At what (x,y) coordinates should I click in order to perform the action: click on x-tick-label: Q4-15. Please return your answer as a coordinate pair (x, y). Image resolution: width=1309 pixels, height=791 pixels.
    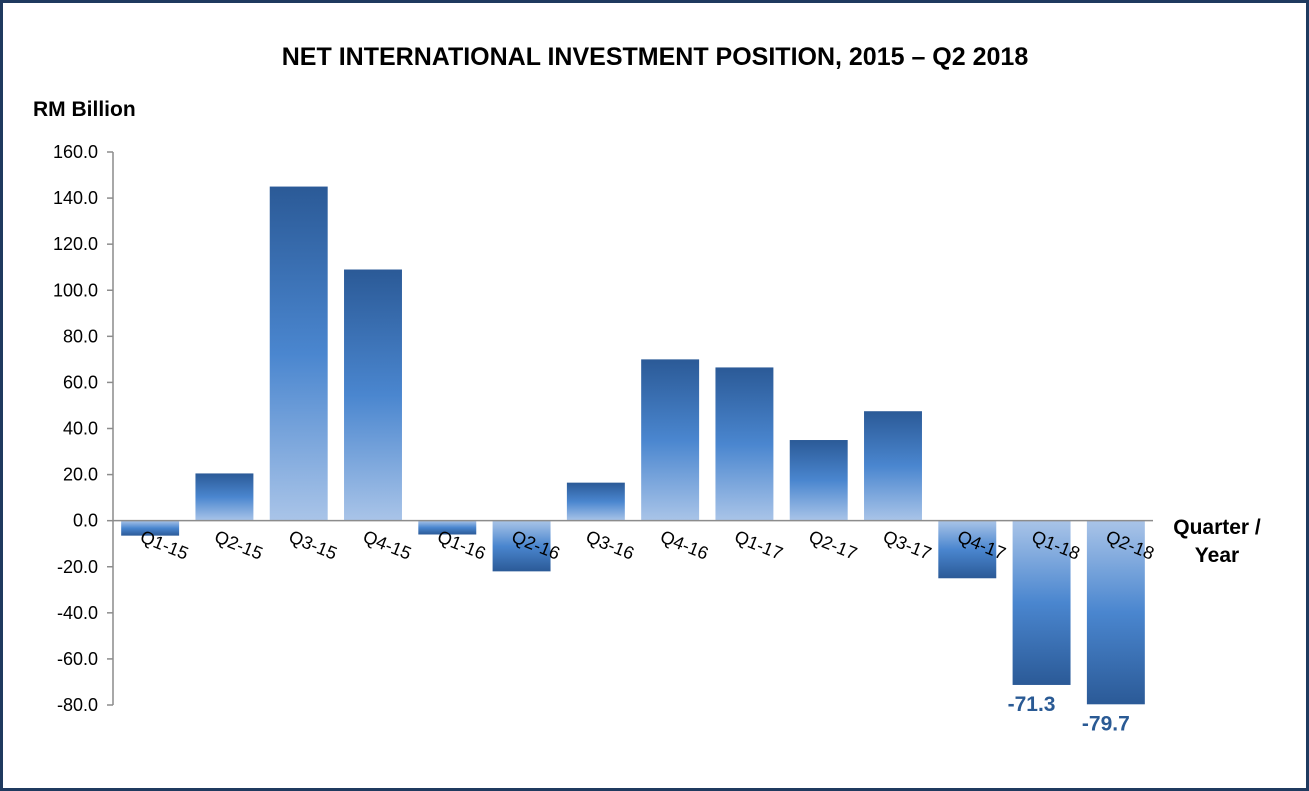
    Looking at the image, I should click on (387, 544).